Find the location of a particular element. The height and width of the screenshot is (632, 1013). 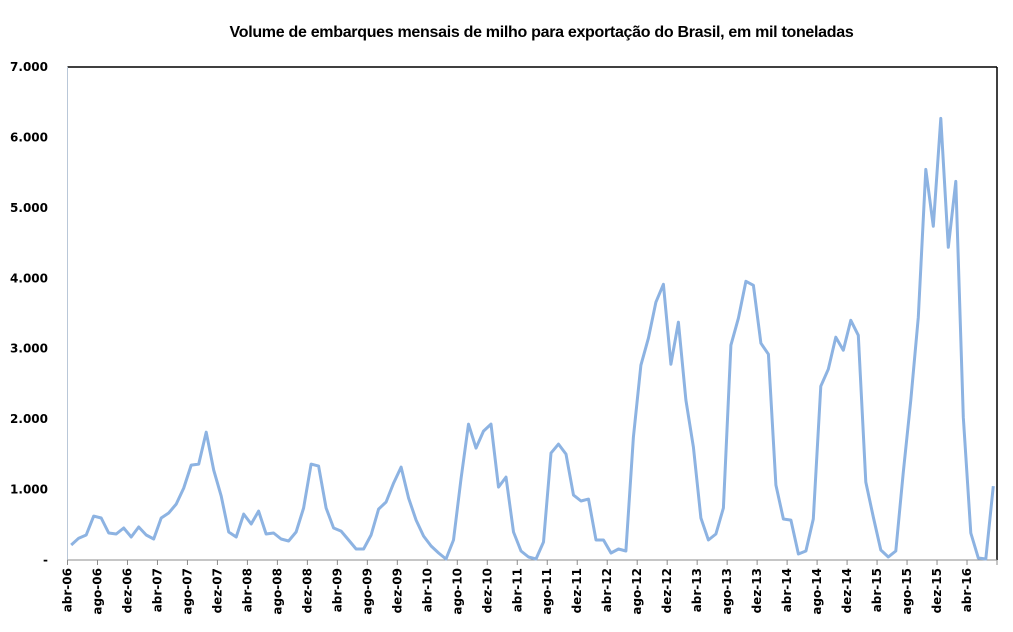

x-tick-label: dez-13 is located at coordinates (757, 590).